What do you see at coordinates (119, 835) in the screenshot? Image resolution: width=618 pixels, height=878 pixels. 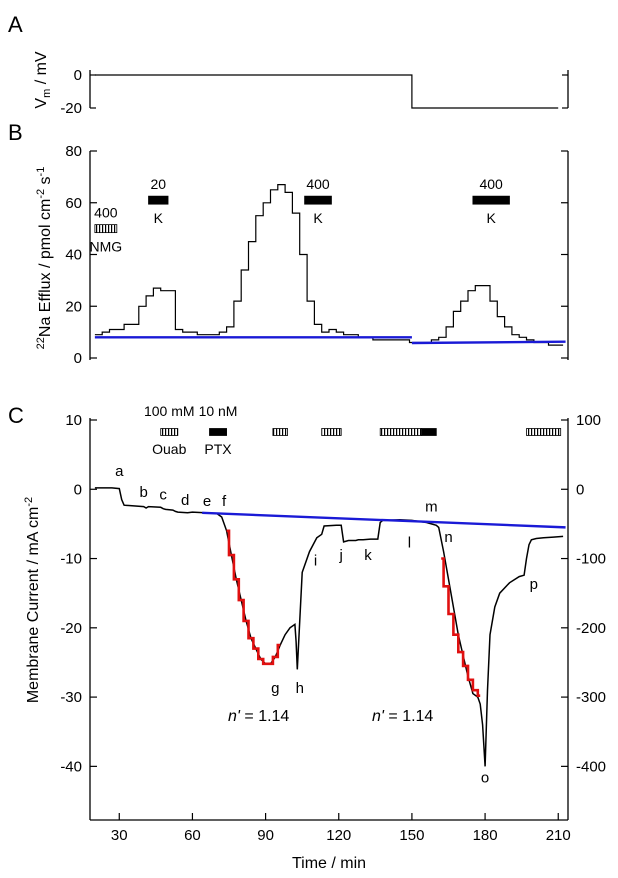 I see `panel-c-x-tick-label: 30` at bounding box center [119, 835].